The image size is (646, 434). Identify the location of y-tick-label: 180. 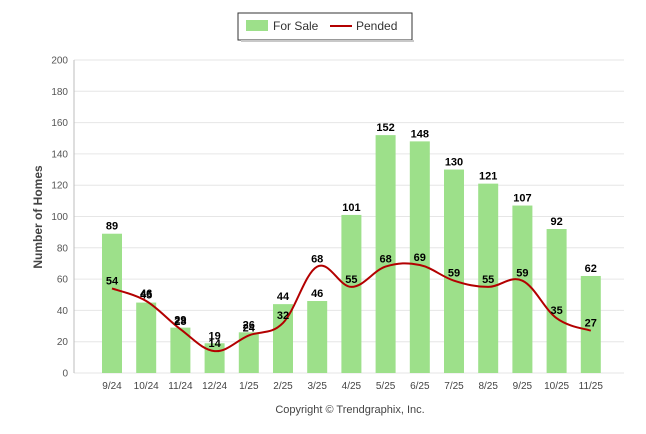
(59, 92).